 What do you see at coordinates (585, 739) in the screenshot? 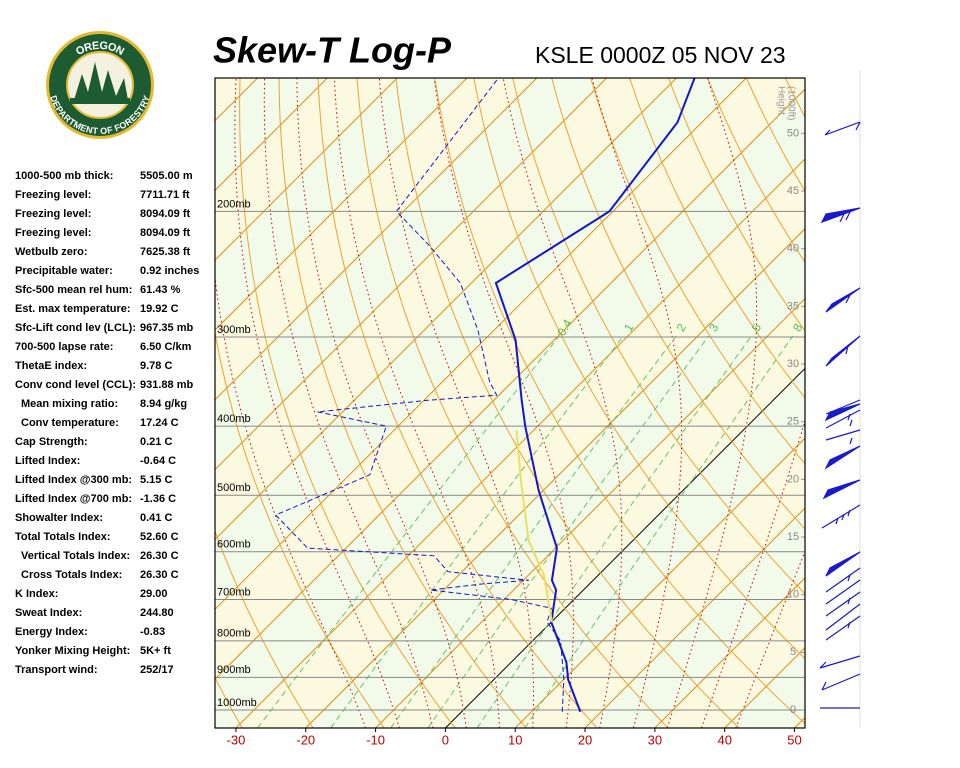
I see `x-tick-label: 20` at bounding box center [585, 739].